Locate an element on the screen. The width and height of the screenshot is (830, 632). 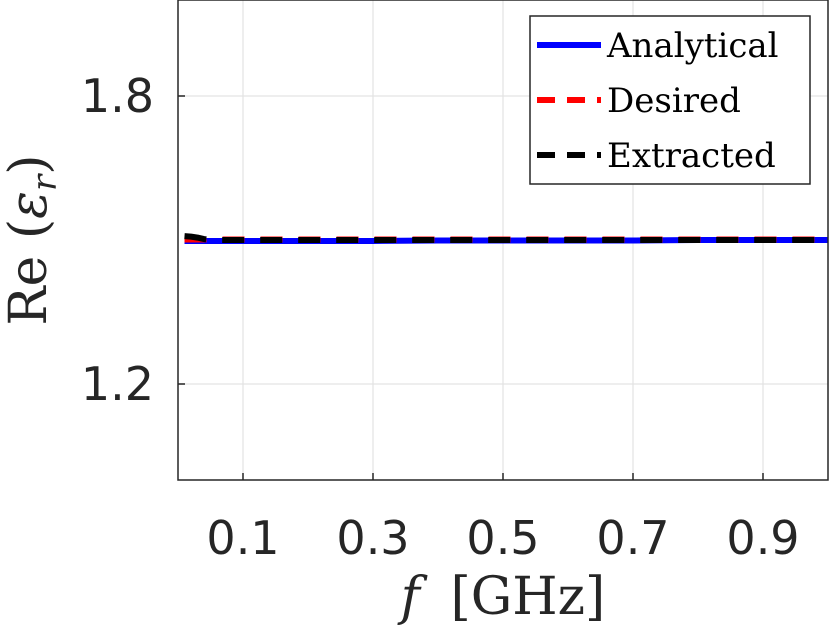
x-tick-label: 0.7 is located at coordinates (632, 538).